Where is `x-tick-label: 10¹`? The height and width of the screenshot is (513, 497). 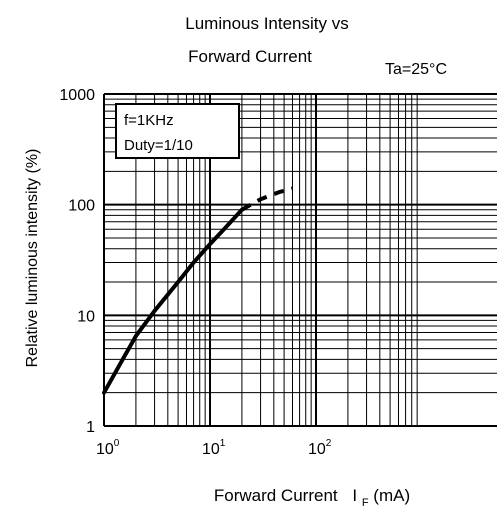 x-tick-label: 10¹ is located at coordinates (214, 448).